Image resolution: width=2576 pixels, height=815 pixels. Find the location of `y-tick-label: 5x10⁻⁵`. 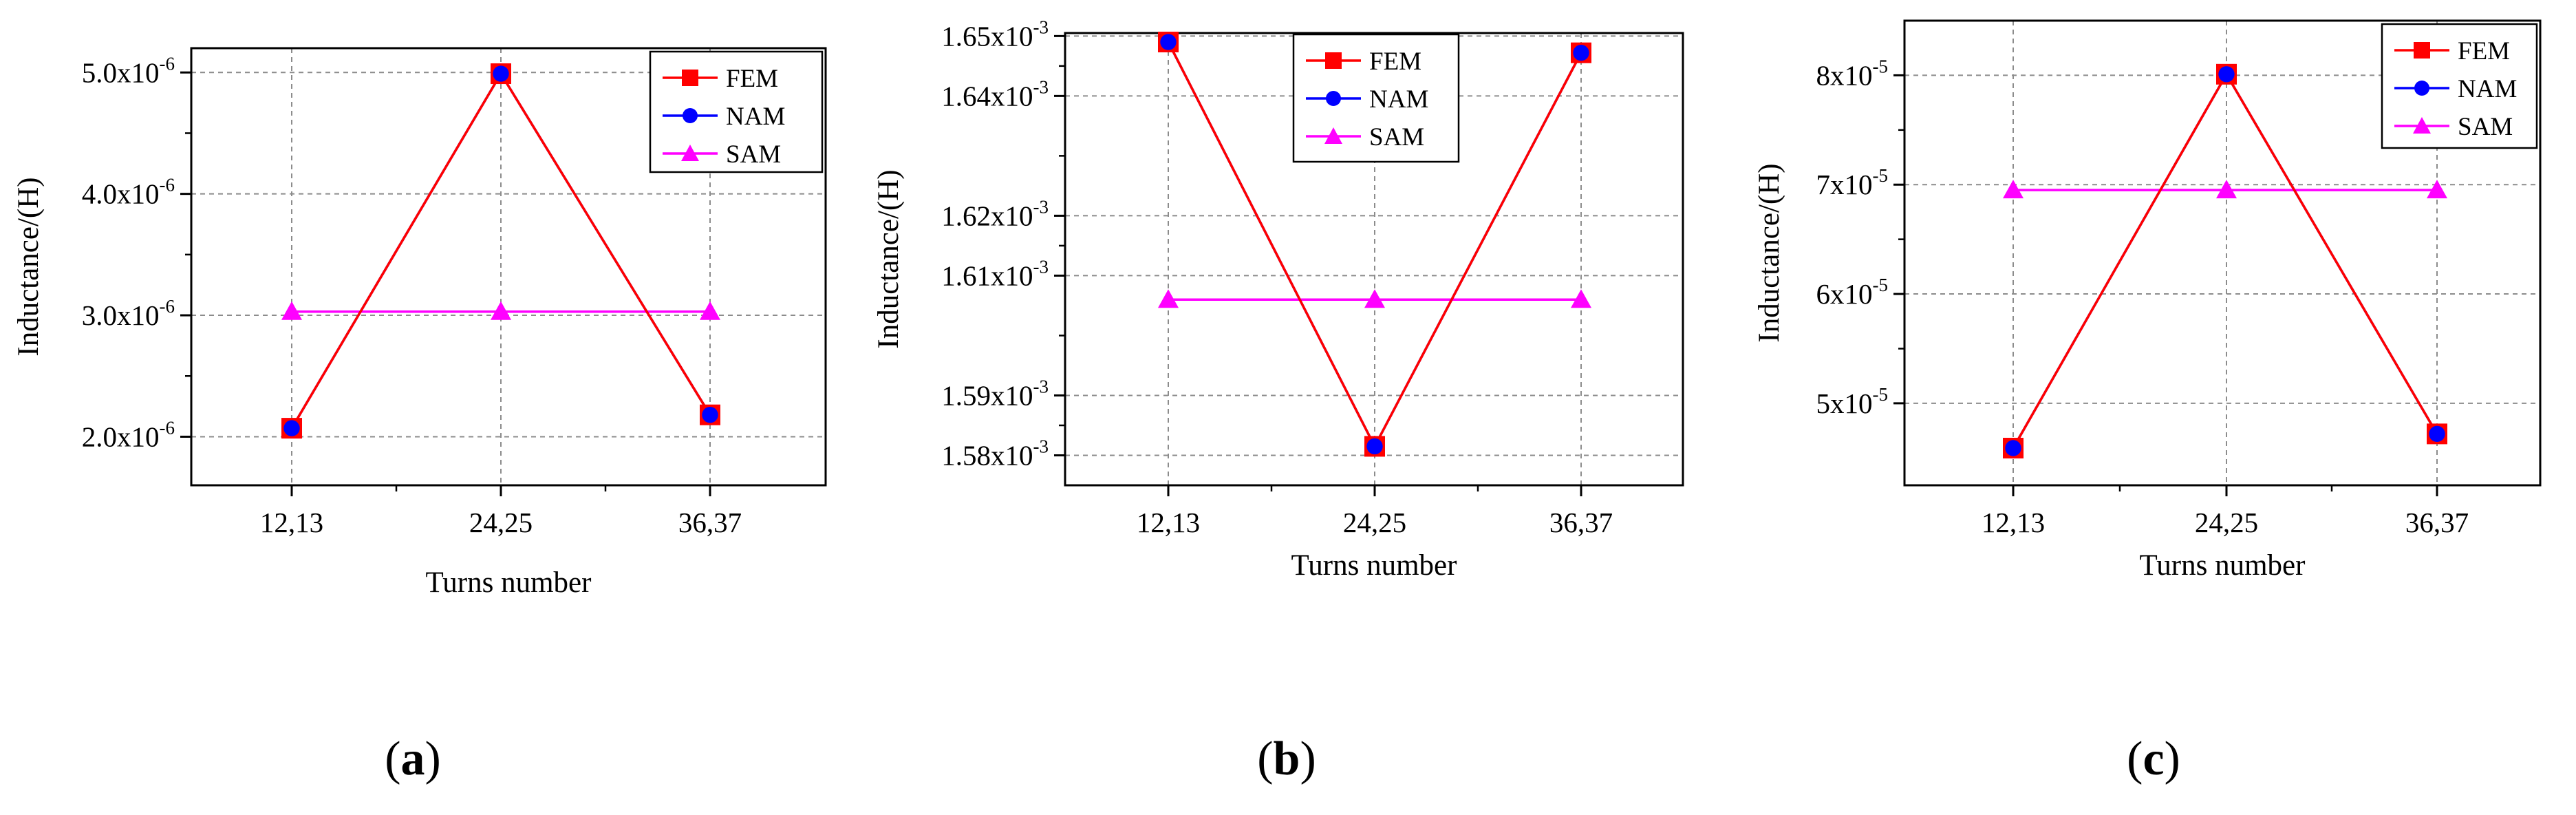

y-tick-label: 5x10⁻⁵ is located at coordinates (1852, 402).